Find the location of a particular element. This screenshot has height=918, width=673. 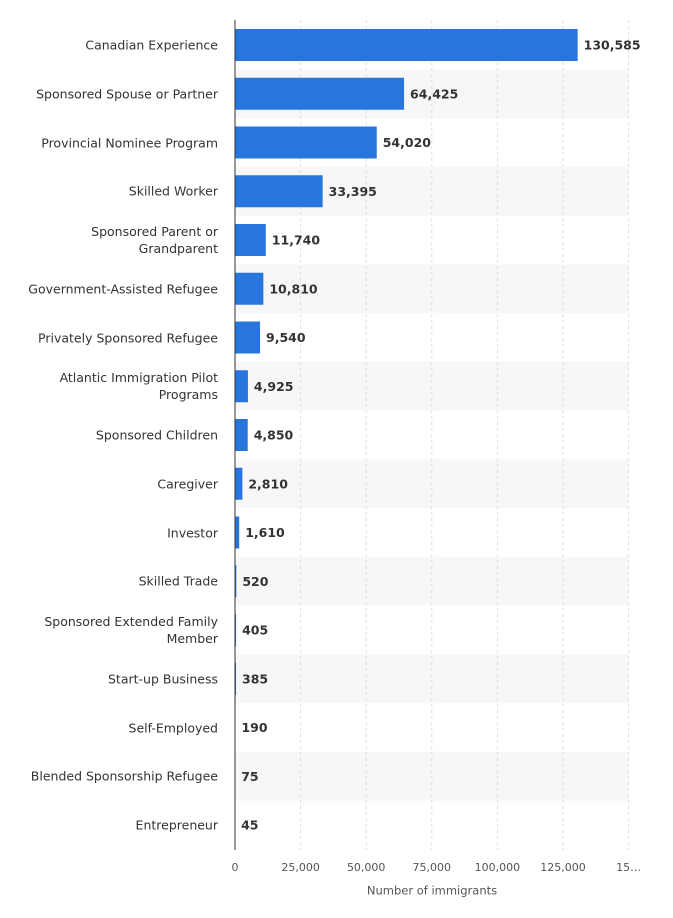

y-tick-label: Sponsored Spouse or Partner is located at coordinates (127, 94).